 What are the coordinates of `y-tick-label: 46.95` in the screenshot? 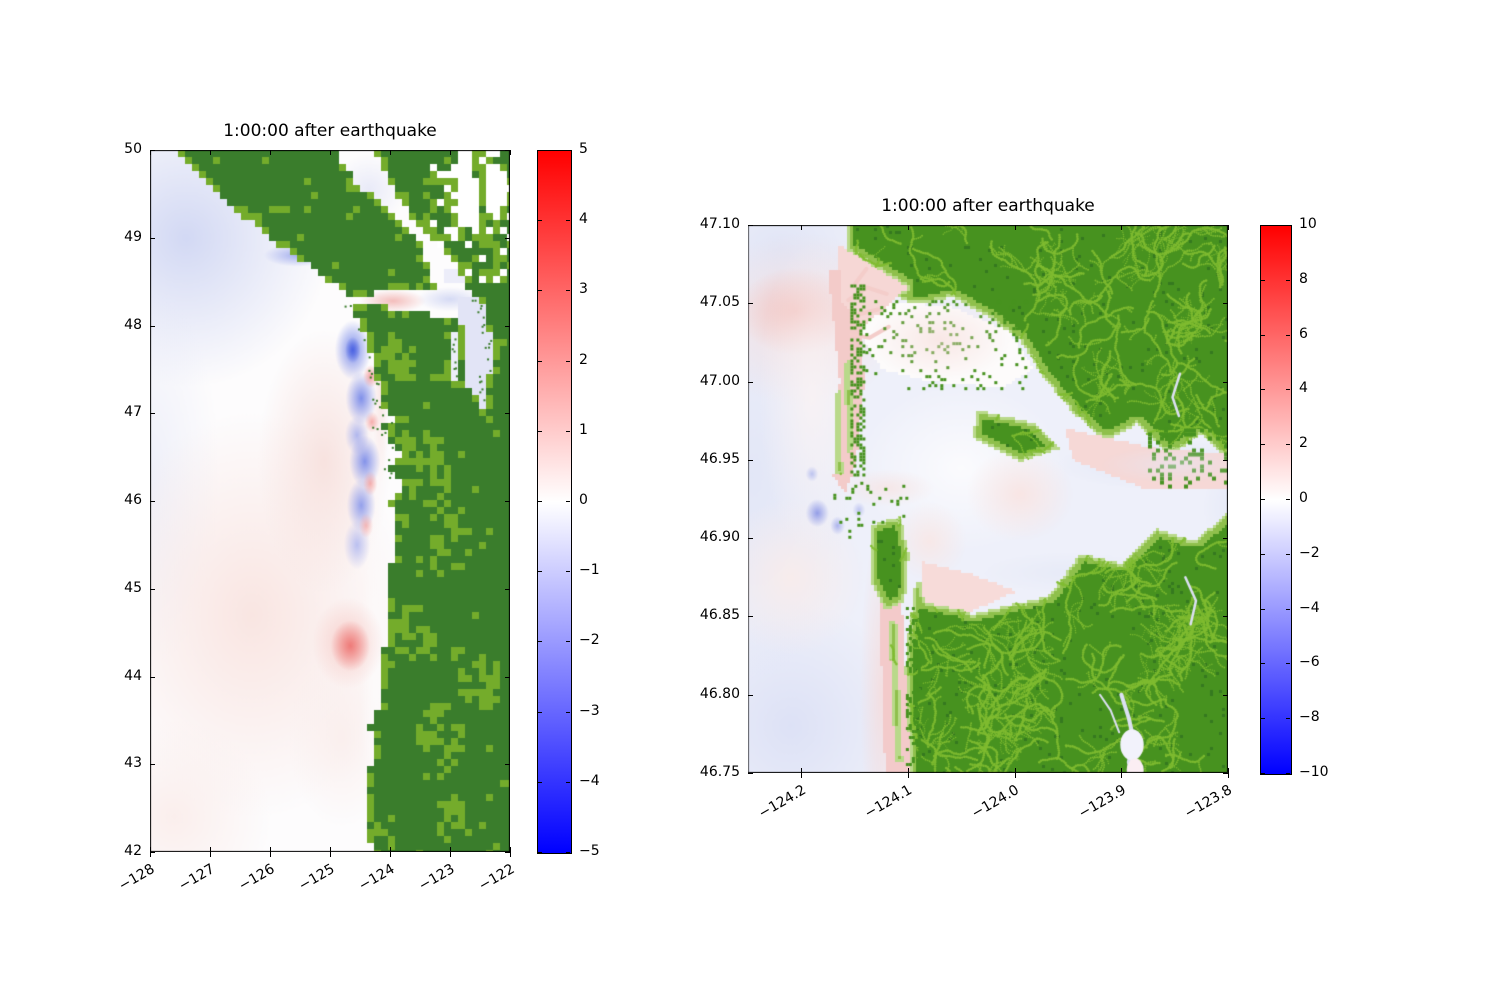 It's located at (719, 458).